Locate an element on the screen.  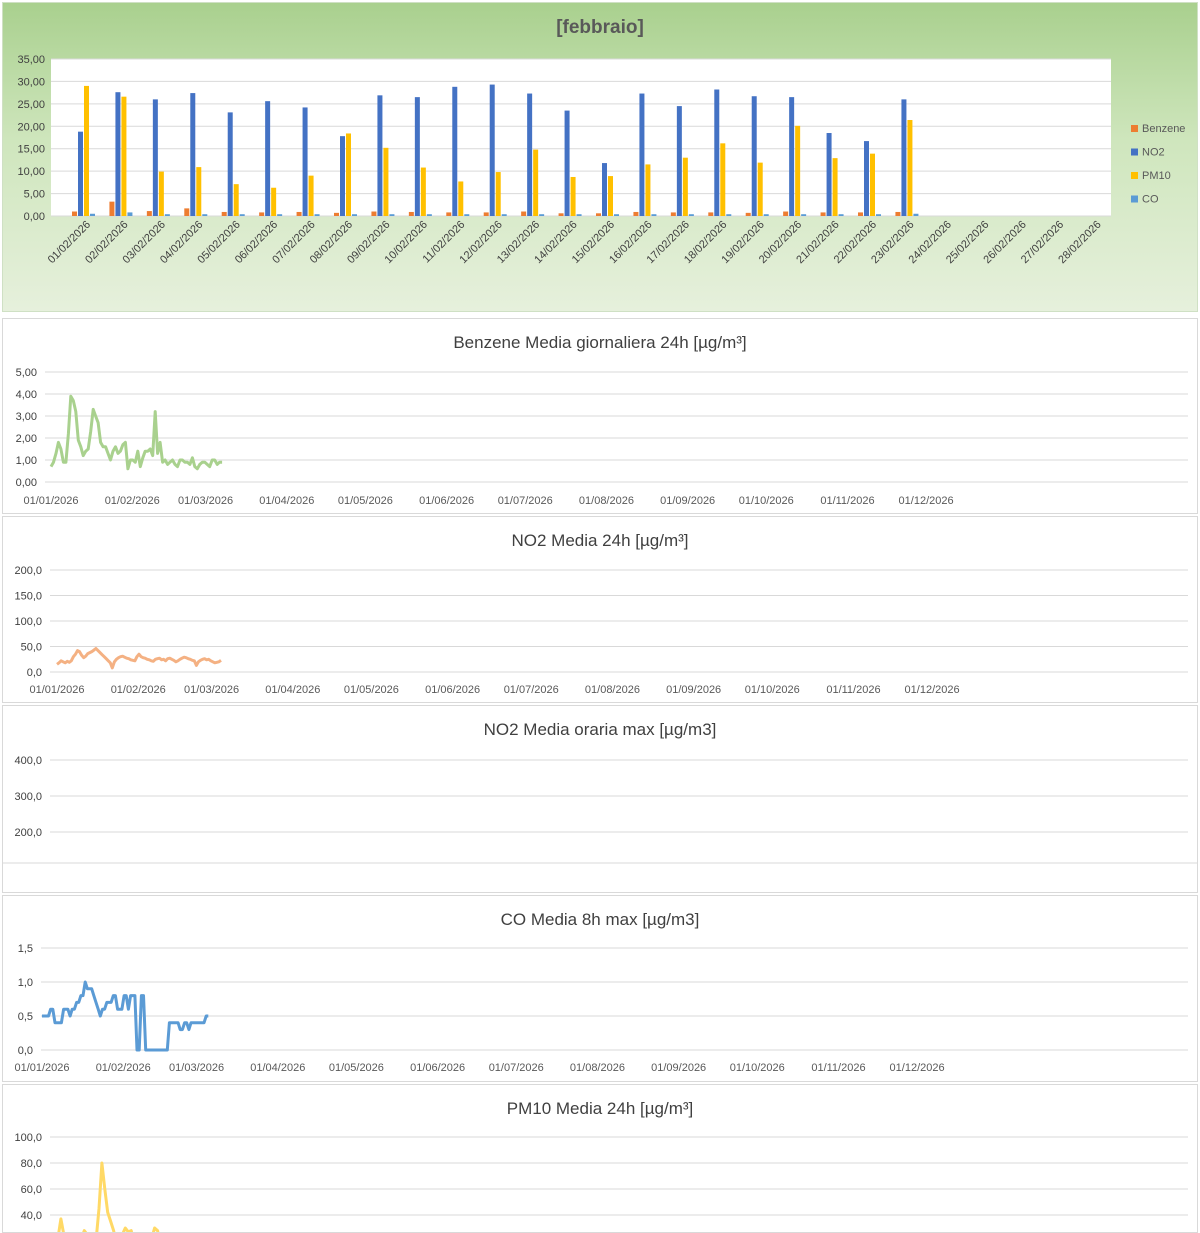
x-tick-label: 01/03/2026 is located at coordinates (205, 501).